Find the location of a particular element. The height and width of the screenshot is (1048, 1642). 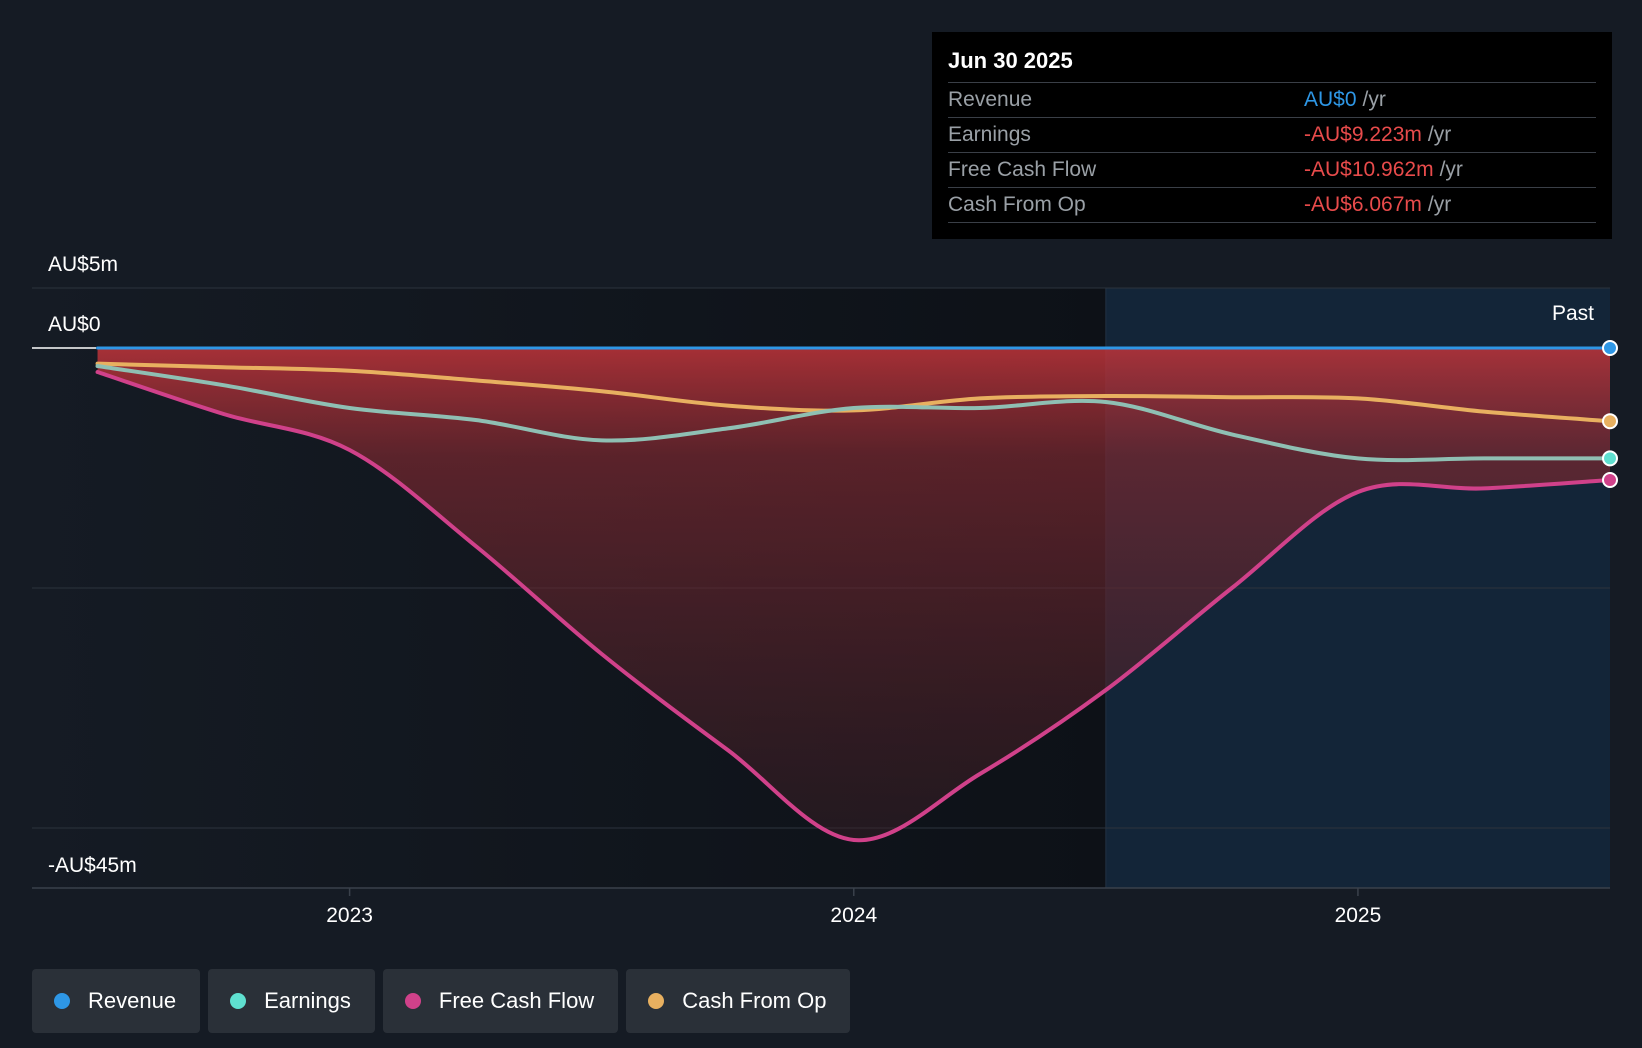

y-label-top: AU$5m is located at coordinates (83, 264).